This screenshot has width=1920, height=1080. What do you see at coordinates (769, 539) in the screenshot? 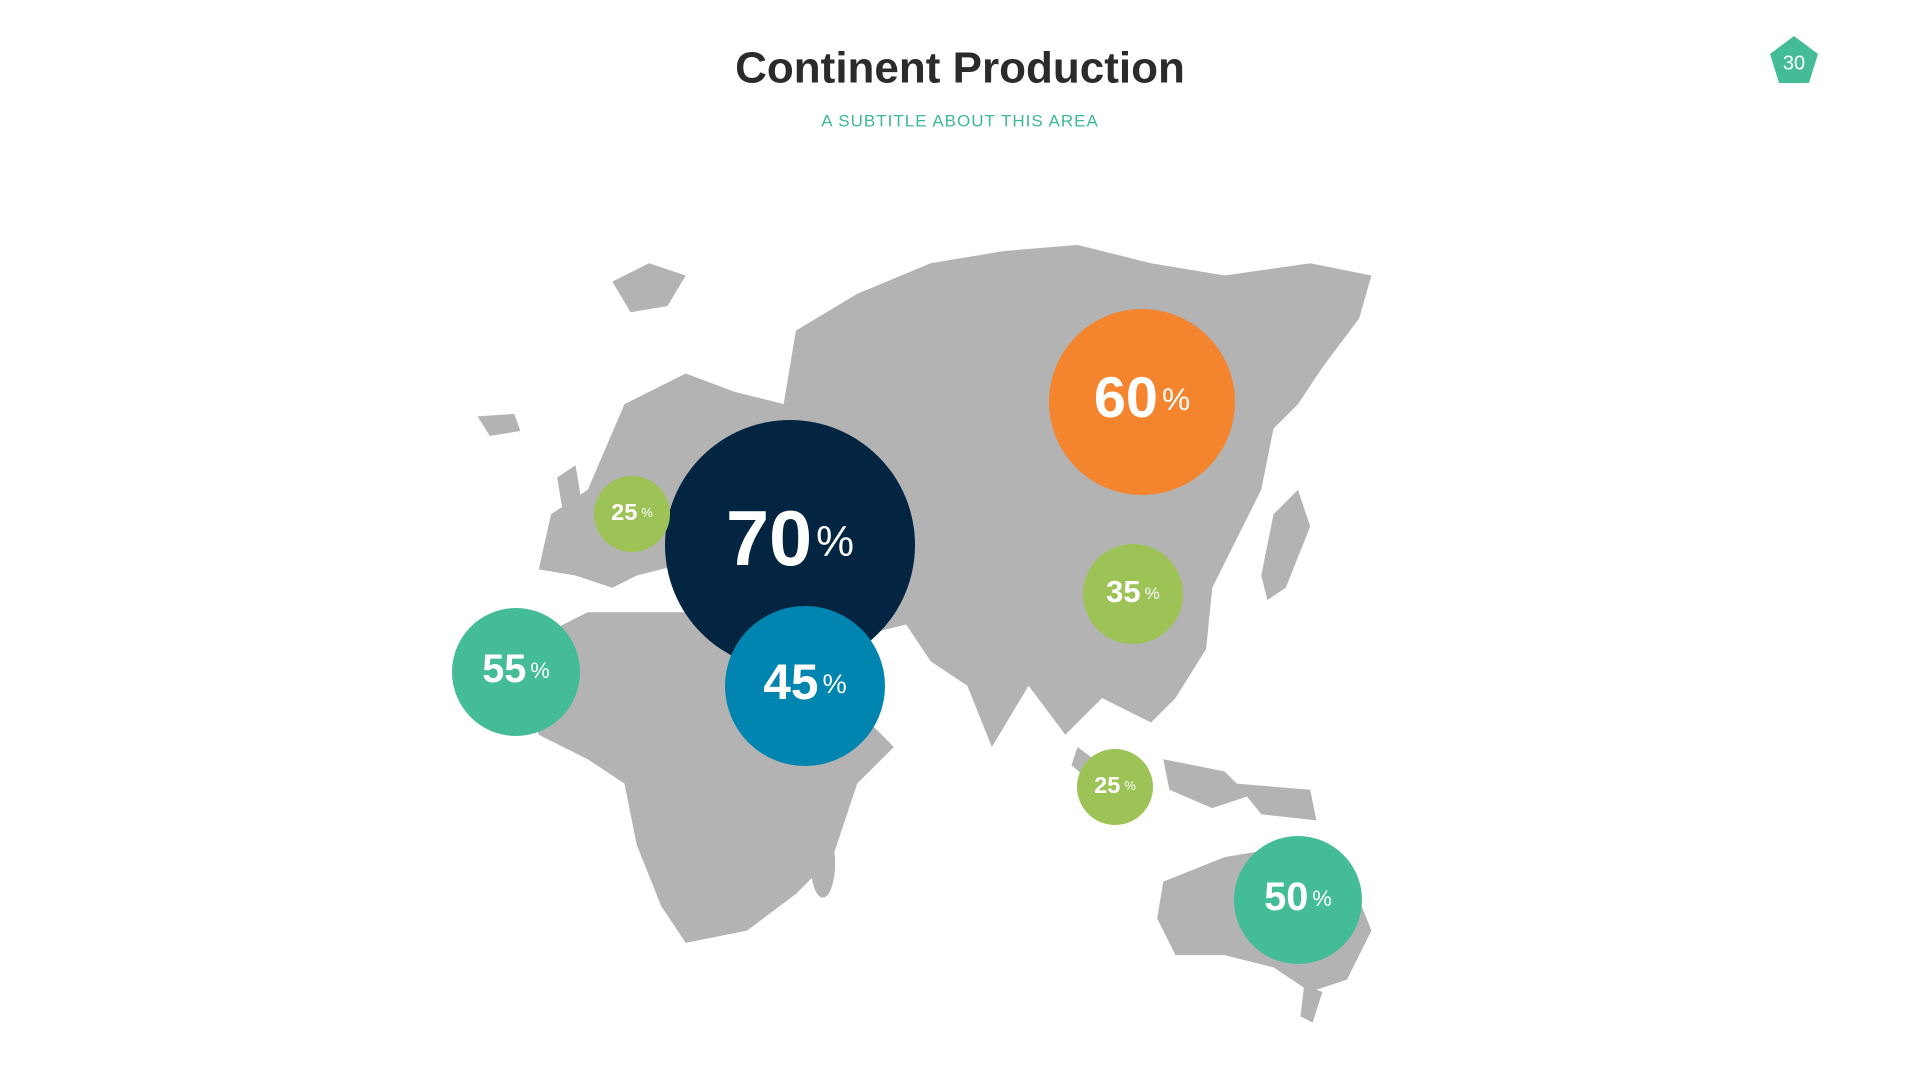
I see `bubble-value: 70` at bounding box center [769, 539].